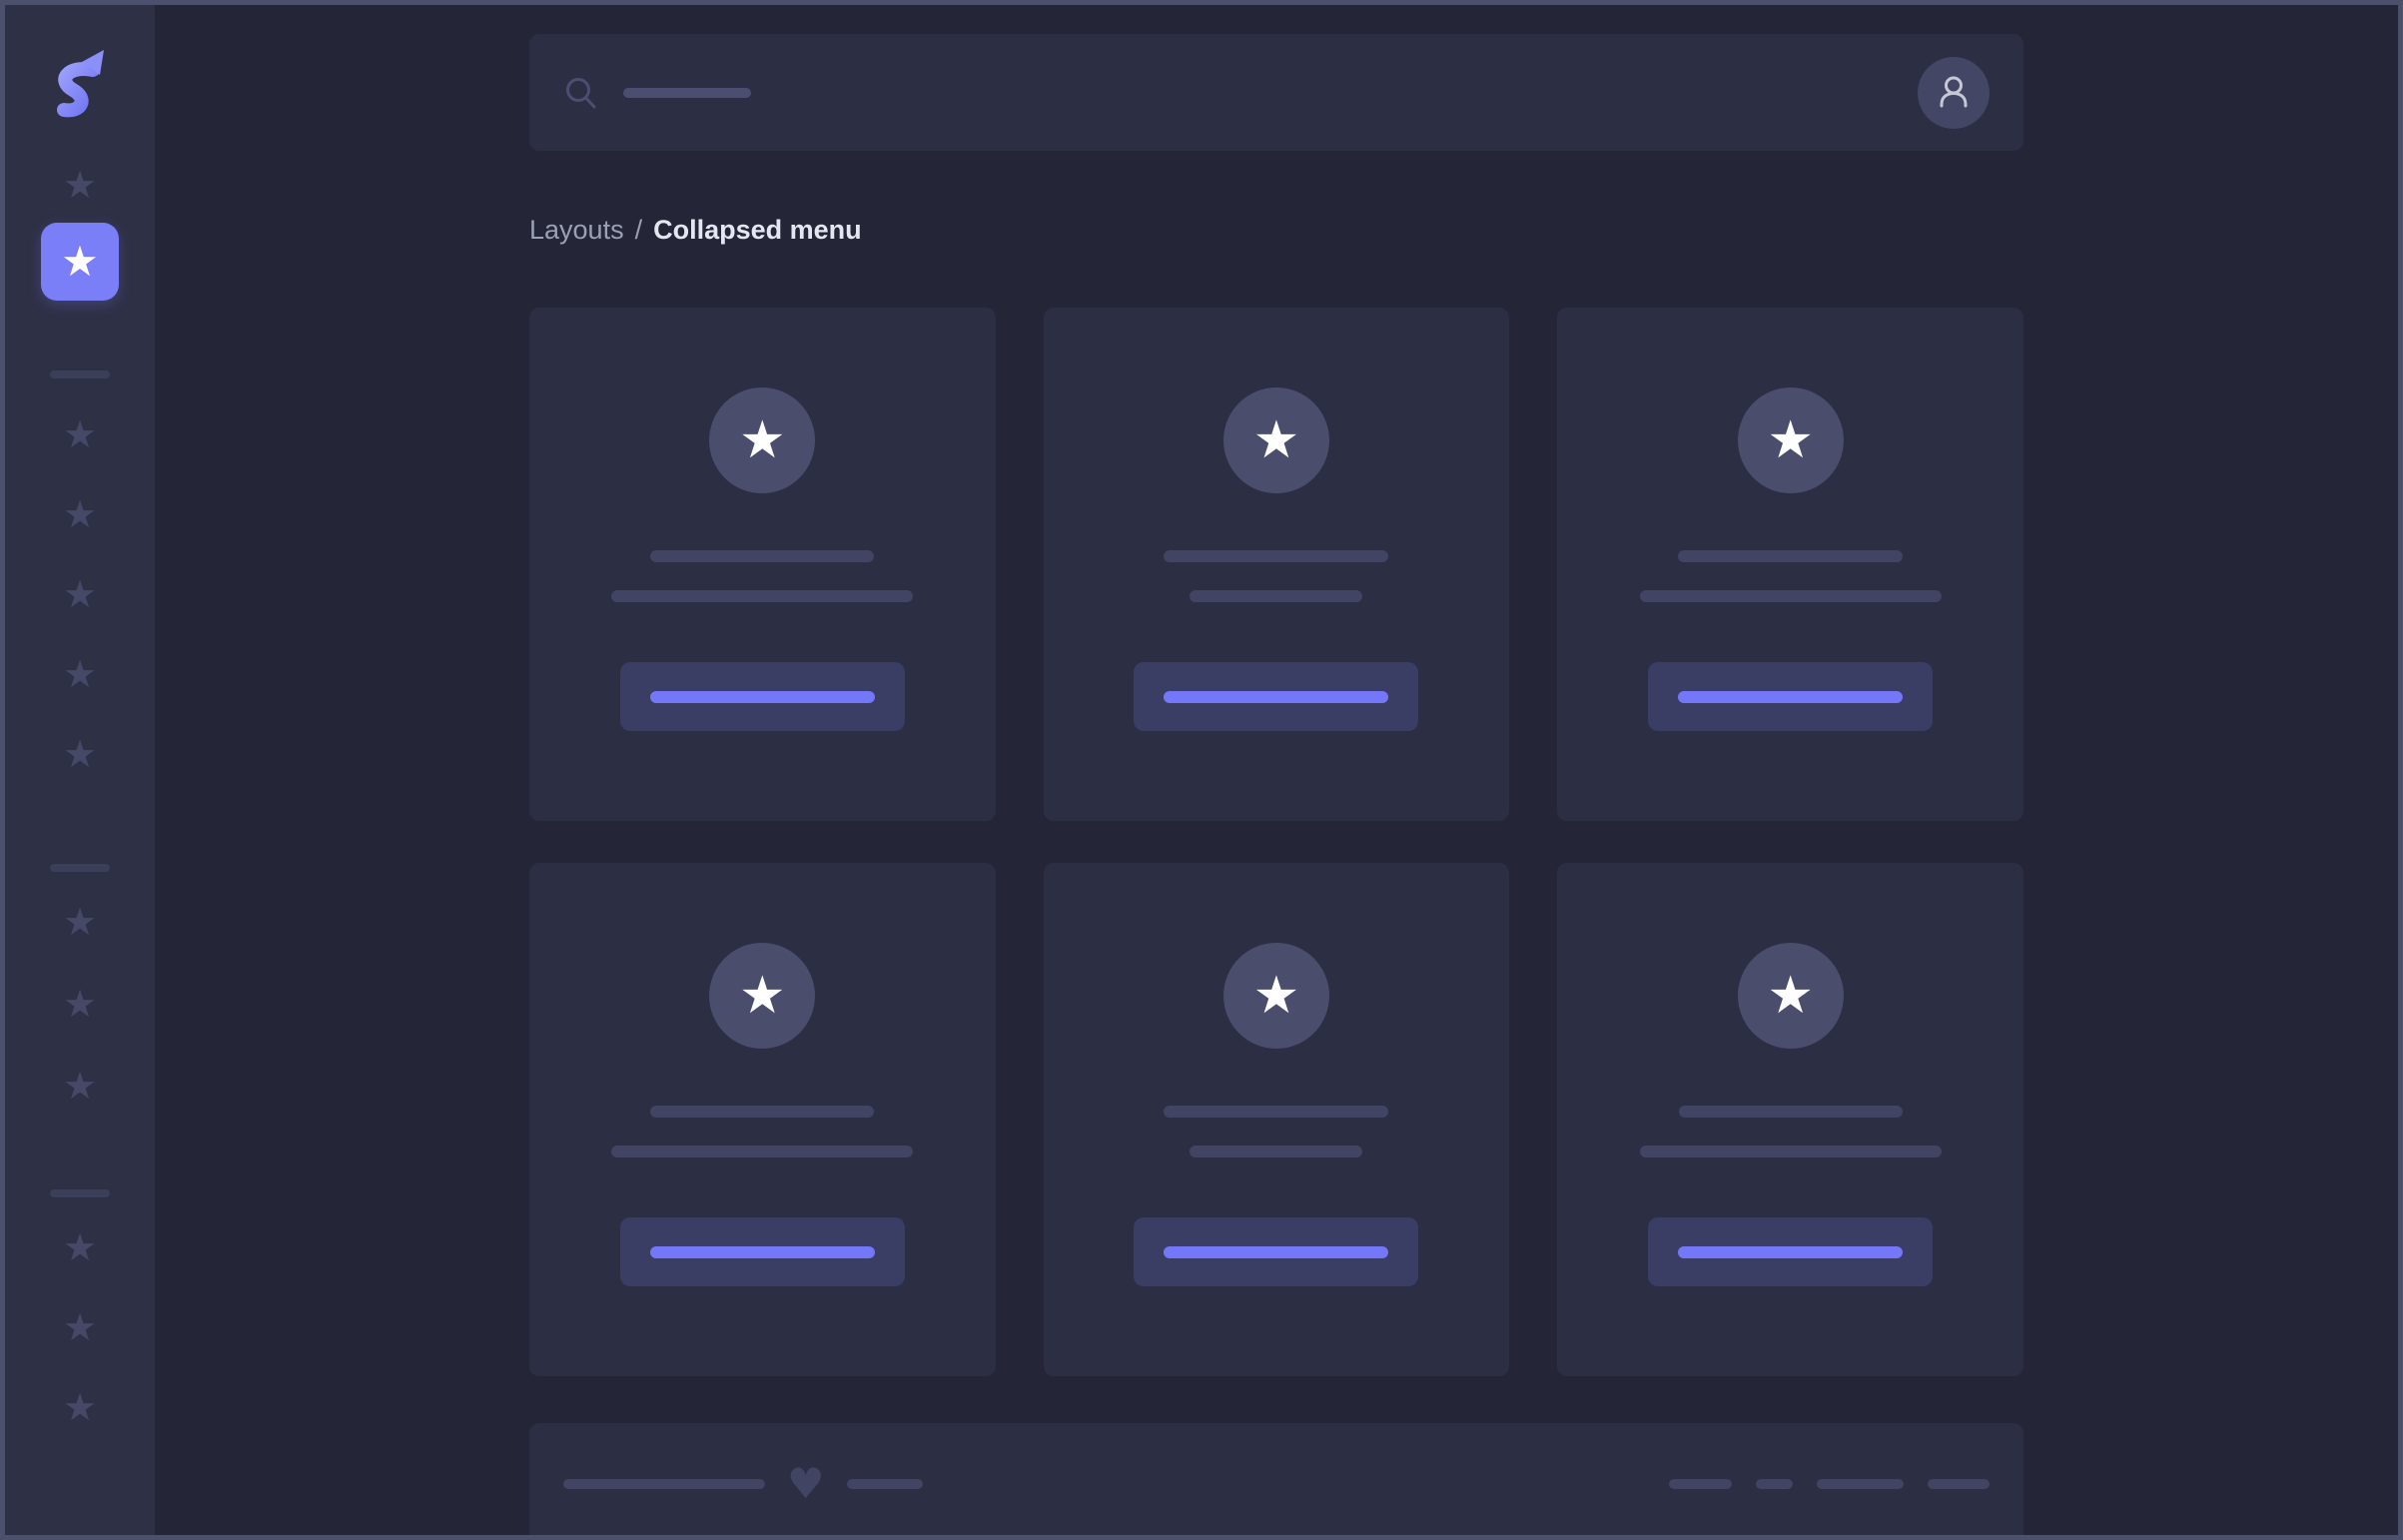 This screenshot has height=1540, width=2403. Describe the element at coordinates (757, 230) in the screenshot. I see `breadcrumb-current: Collapsed menu` at that location.